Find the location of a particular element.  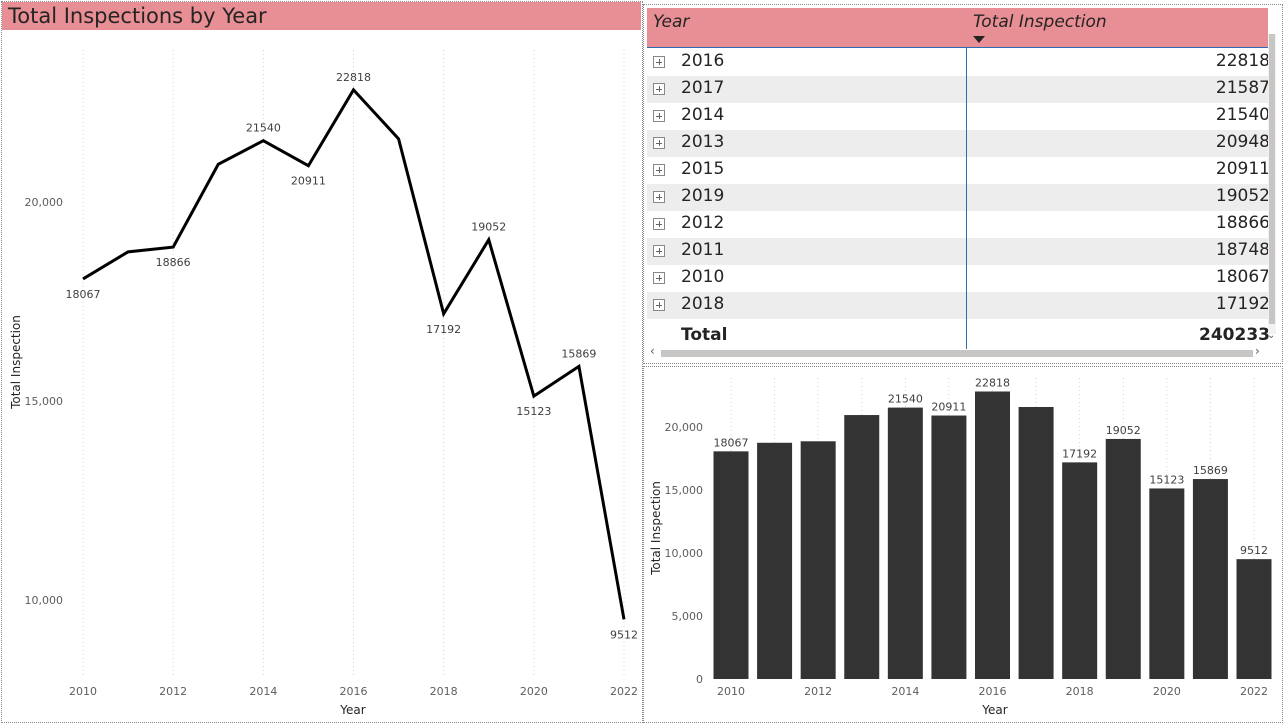

y-tick-label: 0 is located at coordinates (699, 679).